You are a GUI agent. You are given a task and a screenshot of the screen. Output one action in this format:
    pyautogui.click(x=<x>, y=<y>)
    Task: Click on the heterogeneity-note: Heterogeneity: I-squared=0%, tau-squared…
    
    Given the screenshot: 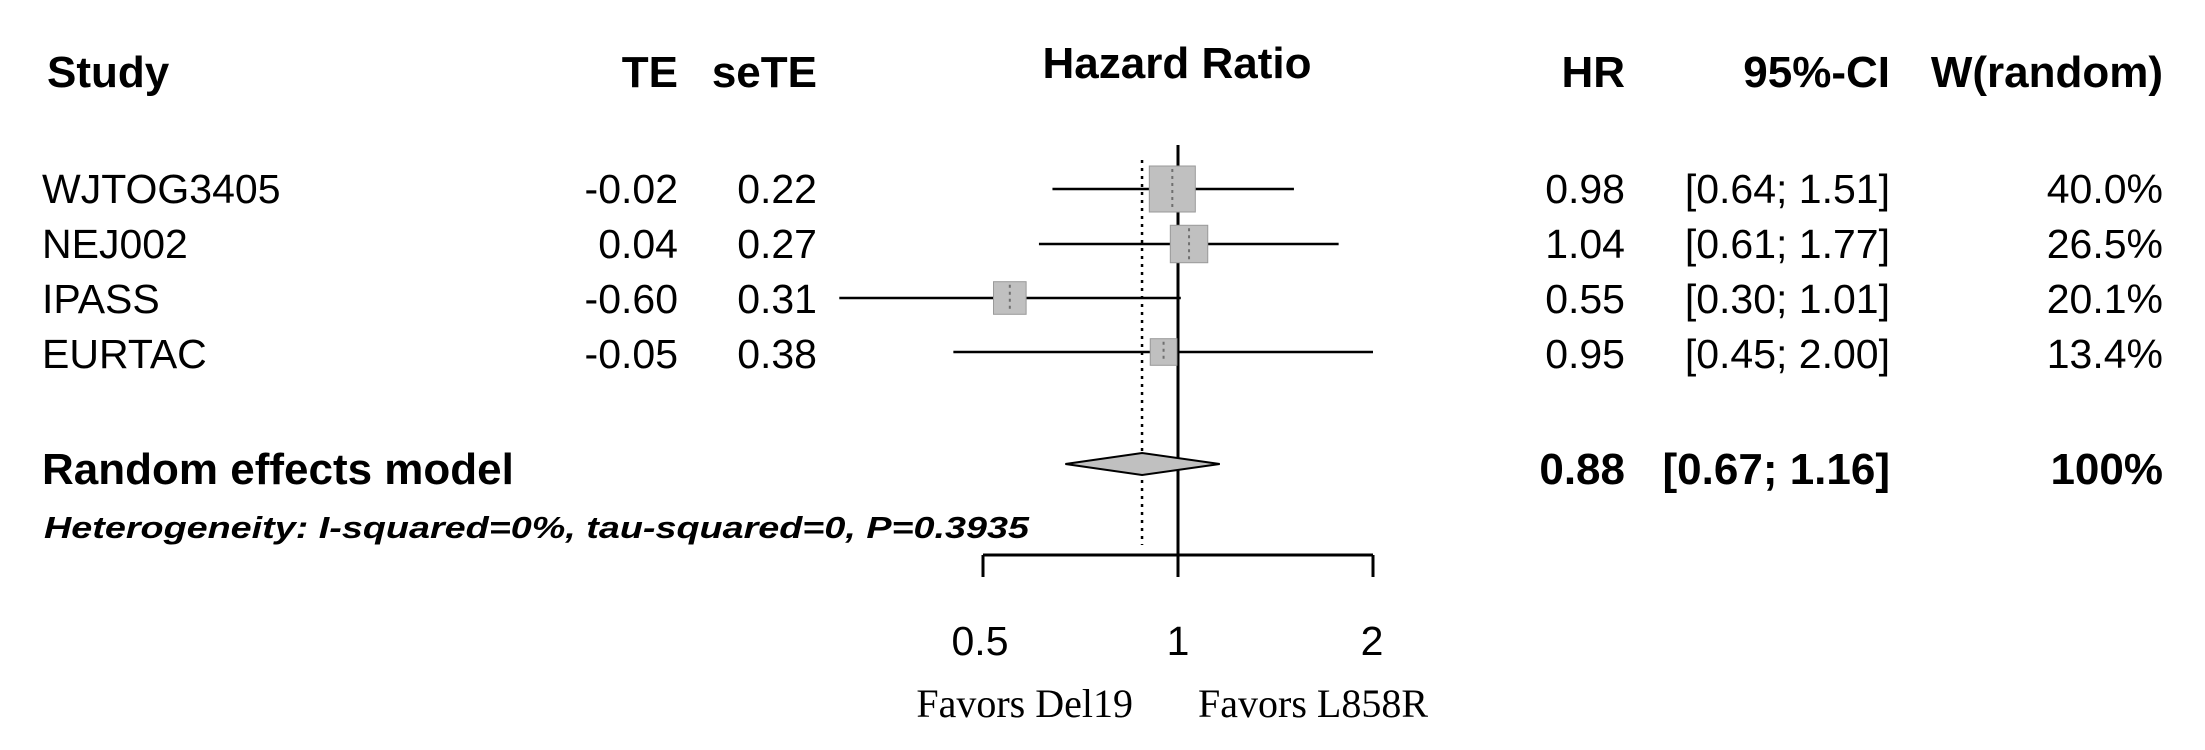 What is the action you would take?
    pyautogui.click(x=537, y=527)
    